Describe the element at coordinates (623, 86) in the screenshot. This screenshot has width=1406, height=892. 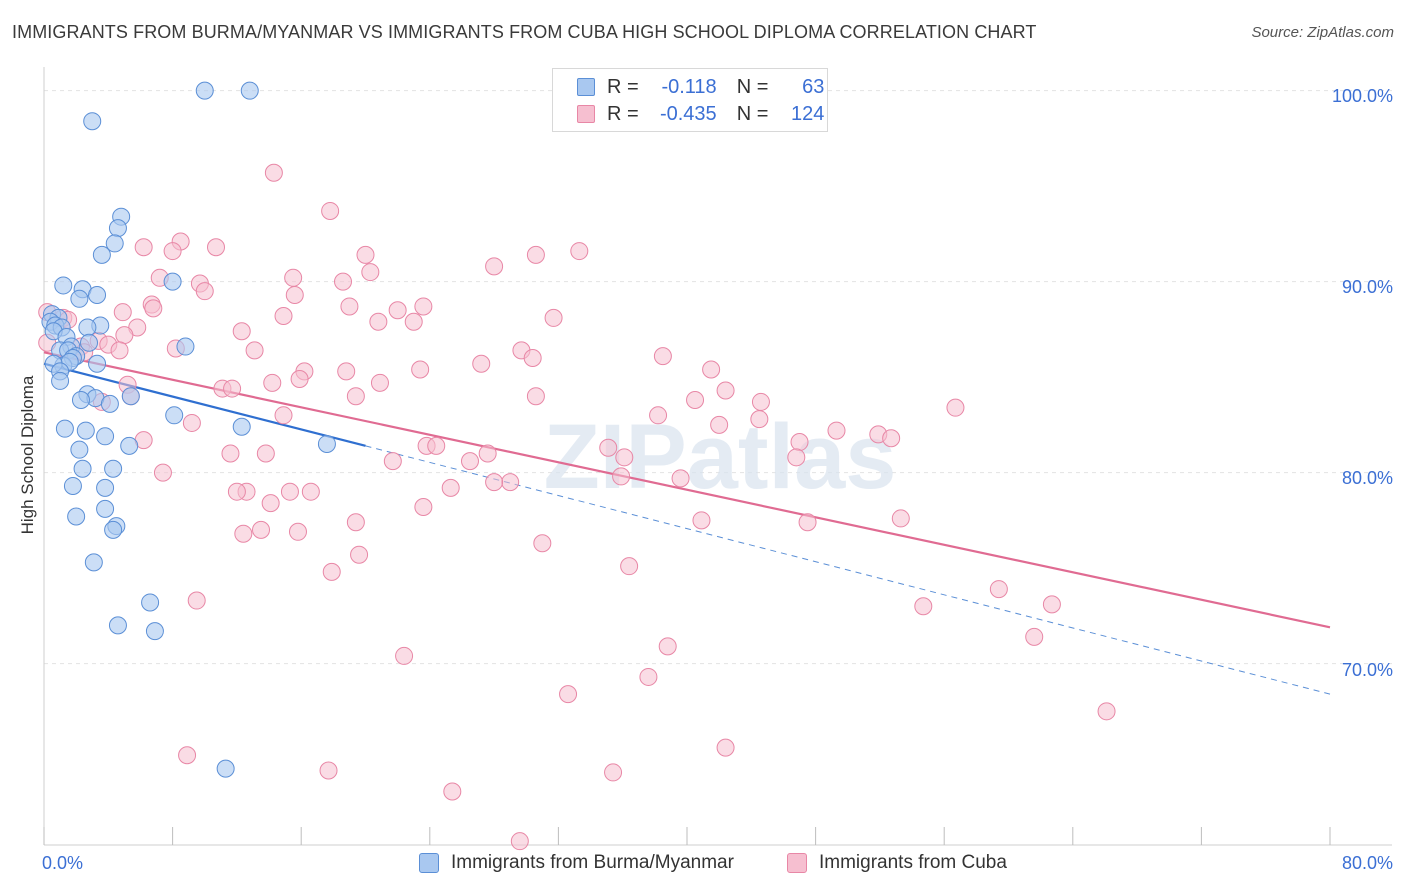
I see `r-label: R =` at that location.